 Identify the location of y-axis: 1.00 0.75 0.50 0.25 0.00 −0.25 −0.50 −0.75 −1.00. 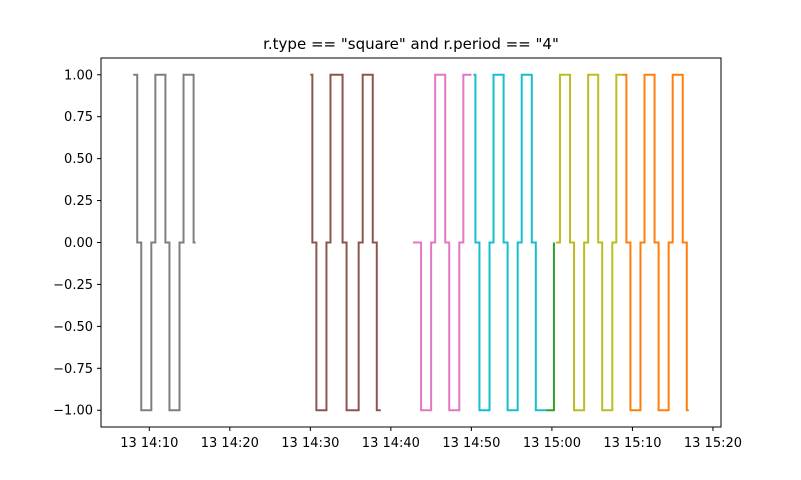
(77, 243).